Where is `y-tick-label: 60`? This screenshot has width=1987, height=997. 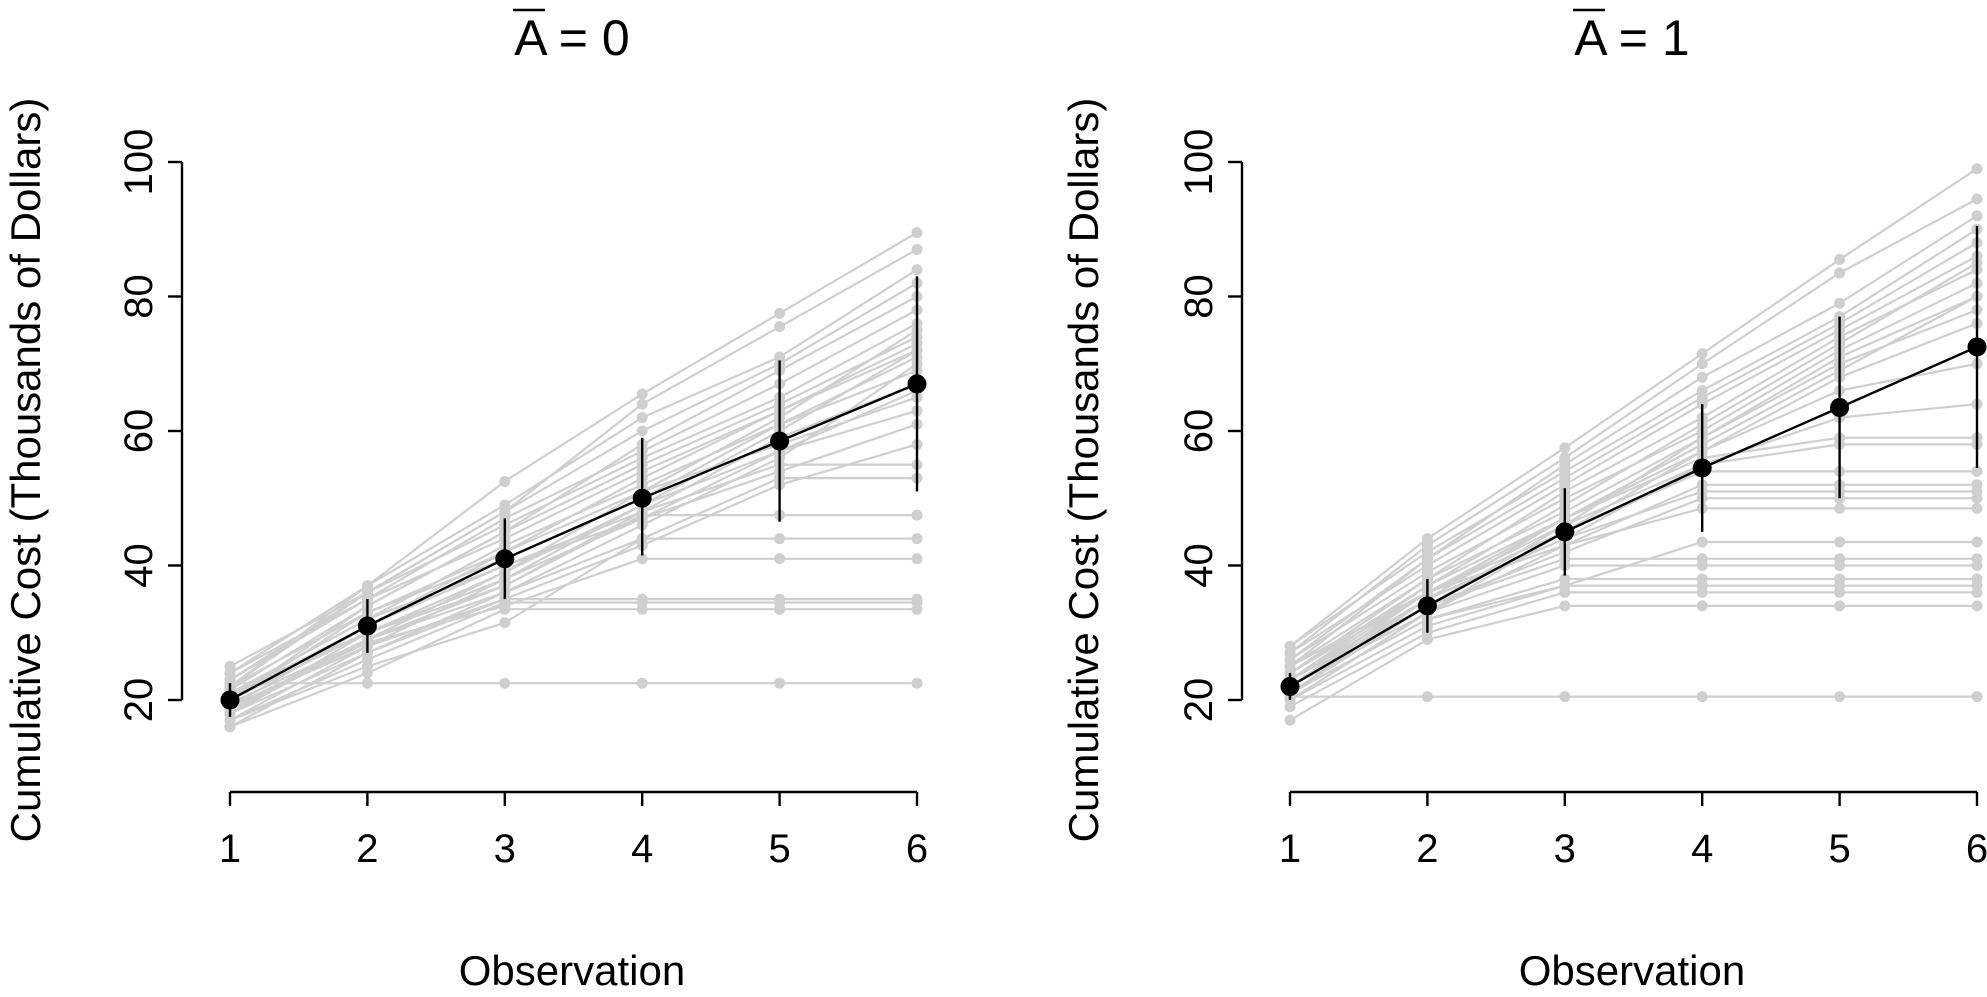 y-tick-label: 60 is located at coordinates (1199, 431).